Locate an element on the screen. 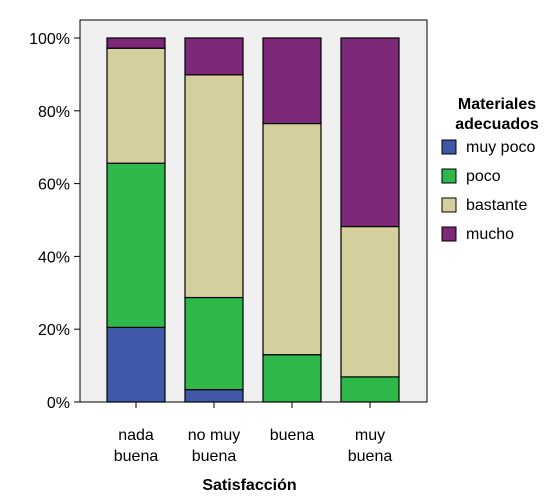  x-tick-label: buena is located at coordinates (292, 435).